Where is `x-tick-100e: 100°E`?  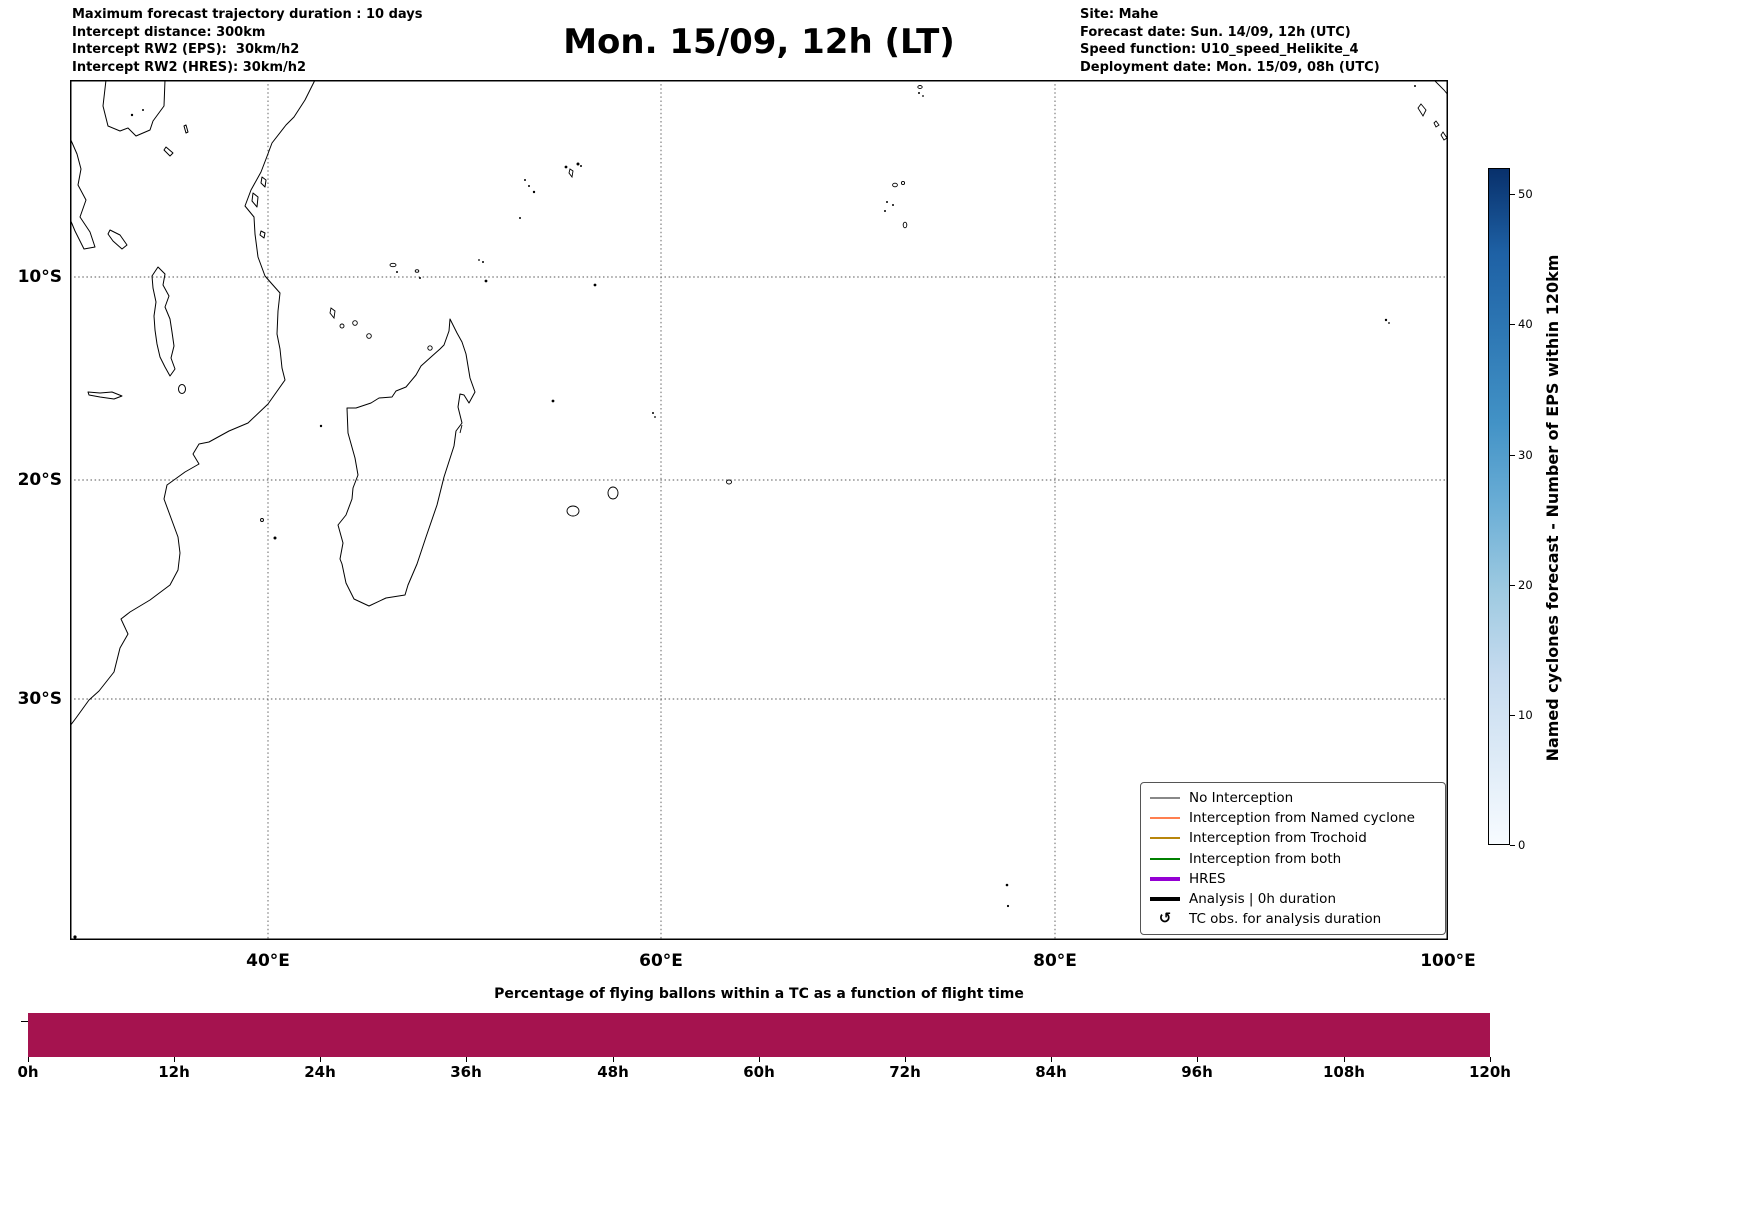 x-tick-100e: 100°E is located at coordinates (1448, 961).